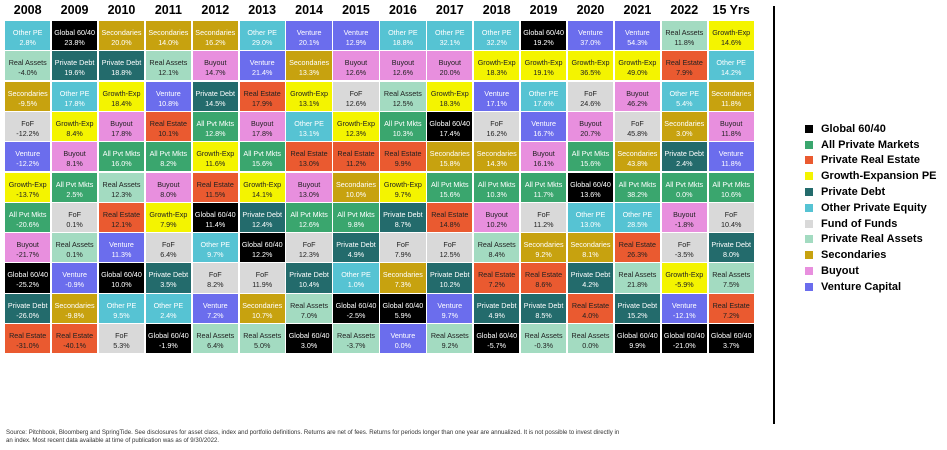 Image resolution: width=947 pixels, height=450 pixels. Describe the element at coordinates (684, 255) in the screenshot. I see `cell-return-value: -3.5%` at that location.